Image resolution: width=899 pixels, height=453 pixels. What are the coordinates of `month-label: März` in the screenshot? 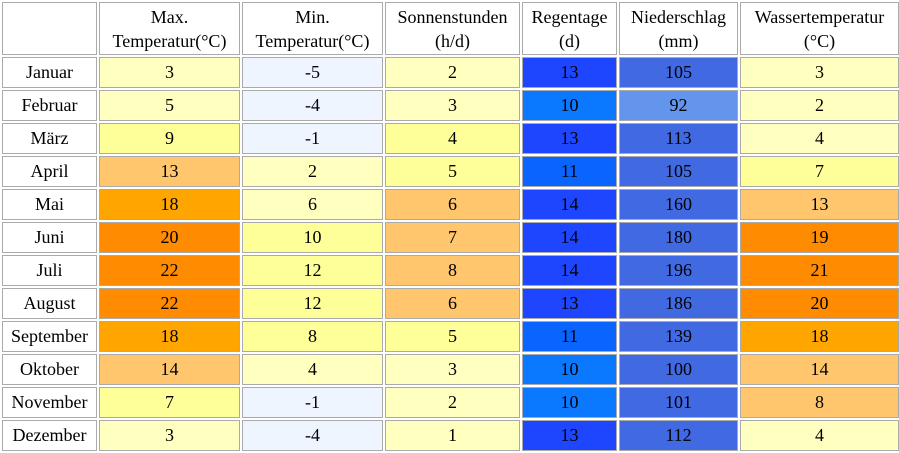 It's located at (49, 138).